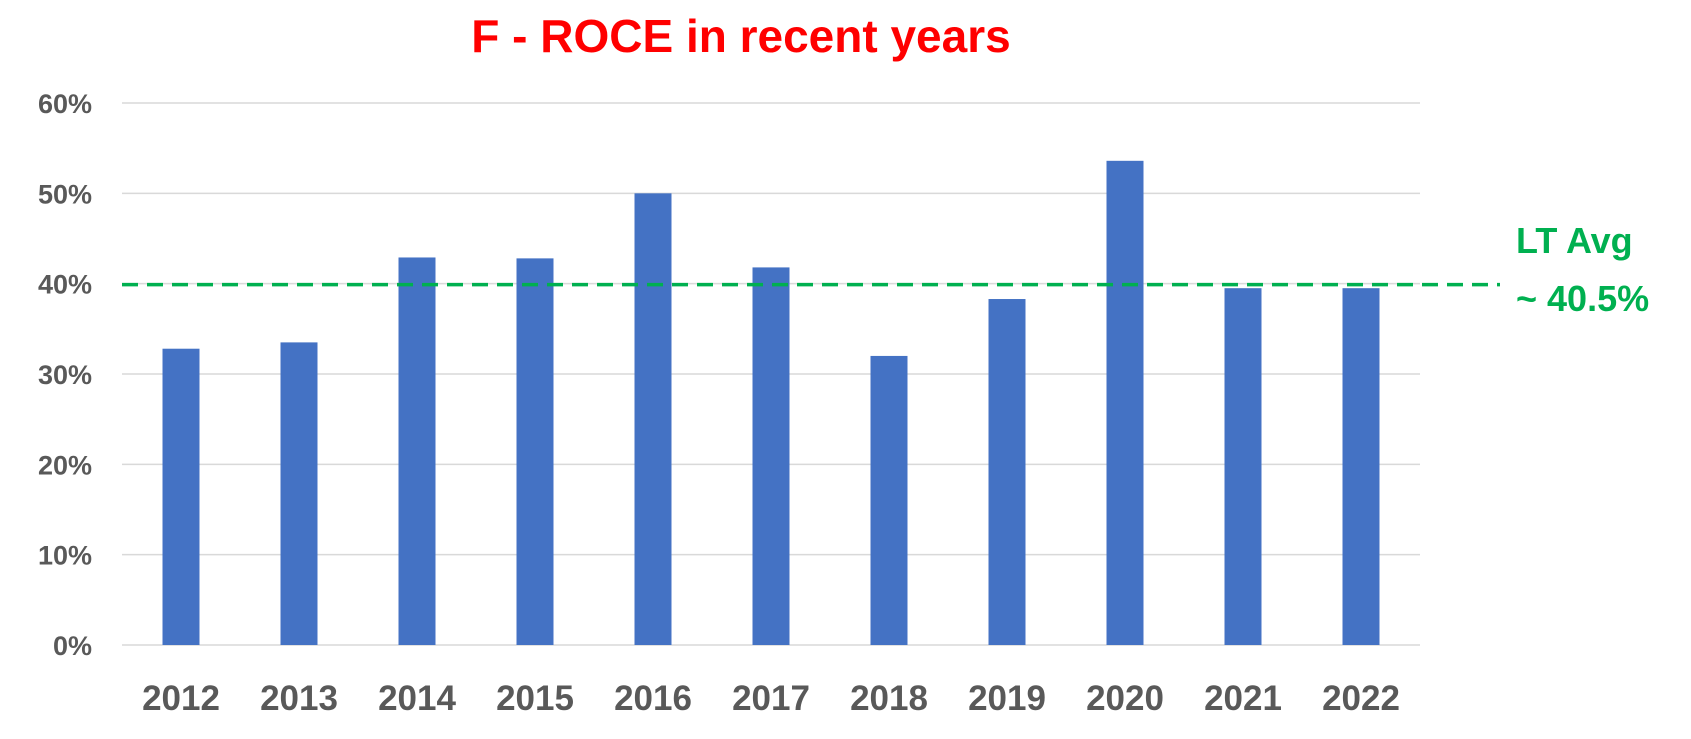 The image size is (1691, 739). Describe the element at coordinates (535, 451) in the screenshot. I see `bar-2015` at that location.